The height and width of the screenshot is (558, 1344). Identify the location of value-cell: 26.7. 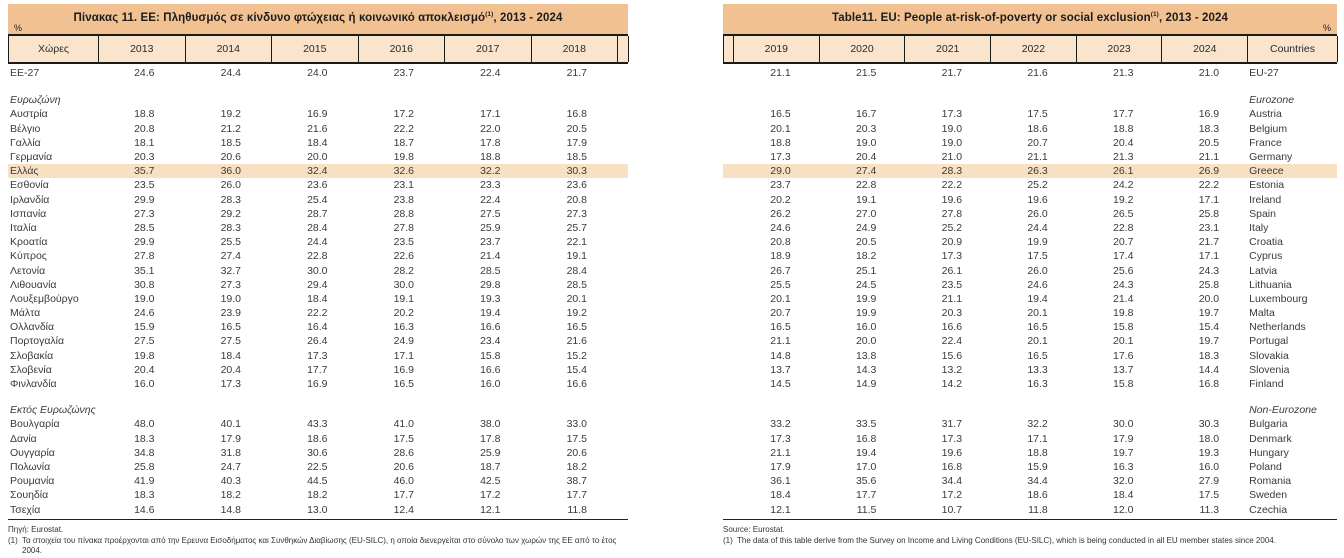
(780, 270).